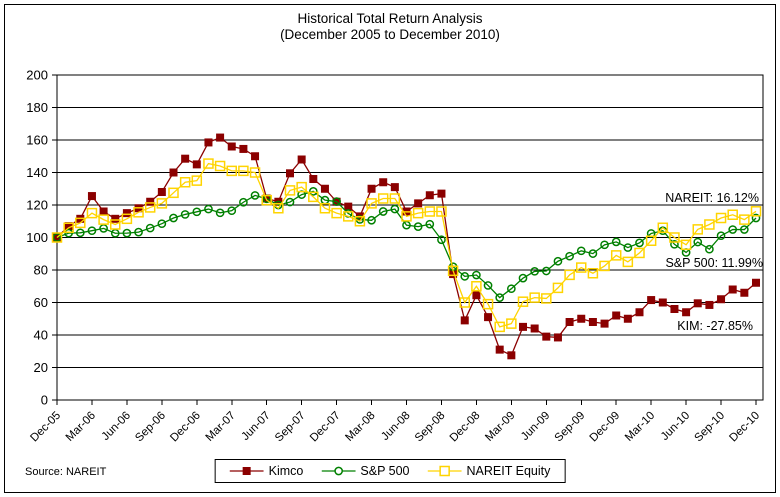  Describe the element at coordinates (709, 427) in the screenshot. I see `svg-text: Sep-10` at that location.